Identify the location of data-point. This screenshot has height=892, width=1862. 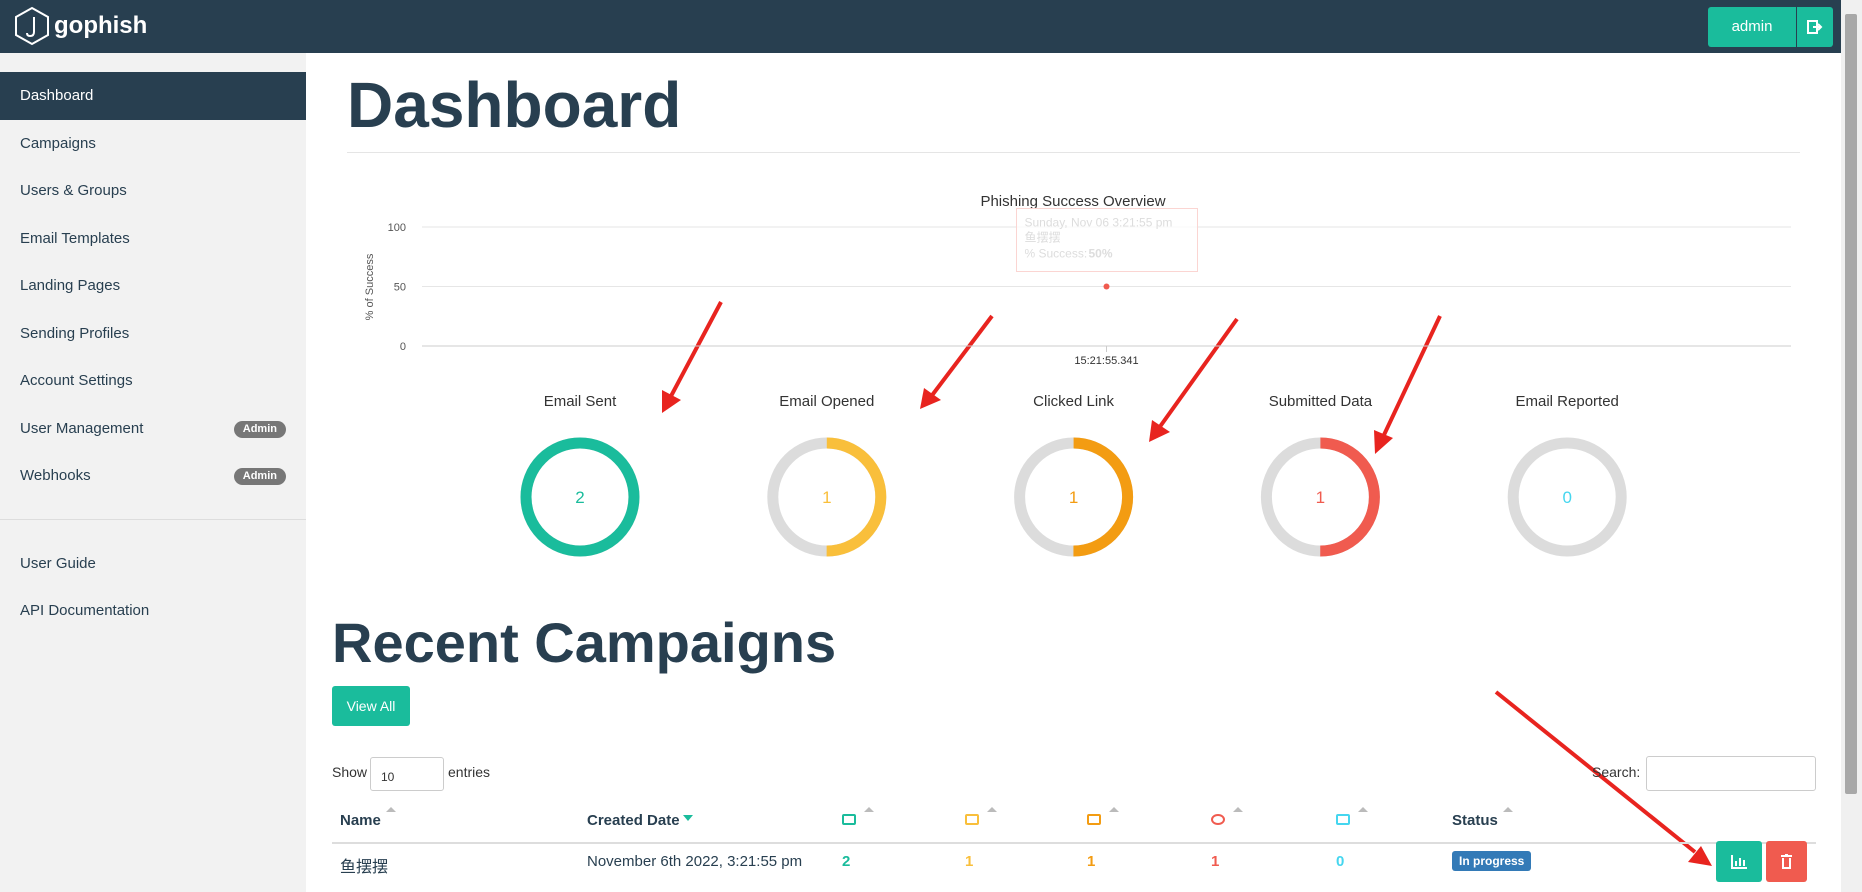
(1106, 286).